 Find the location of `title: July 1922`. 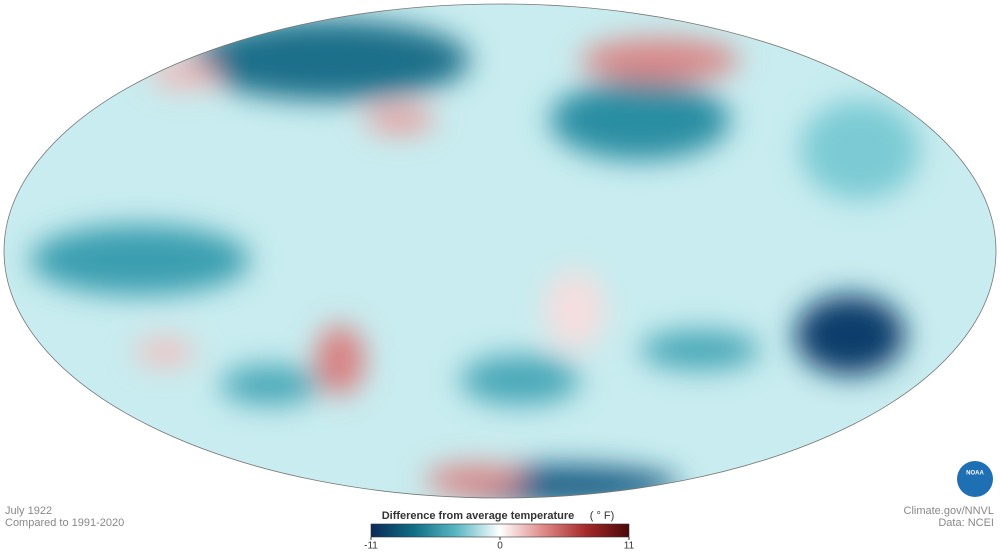

title: July 1922 is located at coordinates (28, 511).